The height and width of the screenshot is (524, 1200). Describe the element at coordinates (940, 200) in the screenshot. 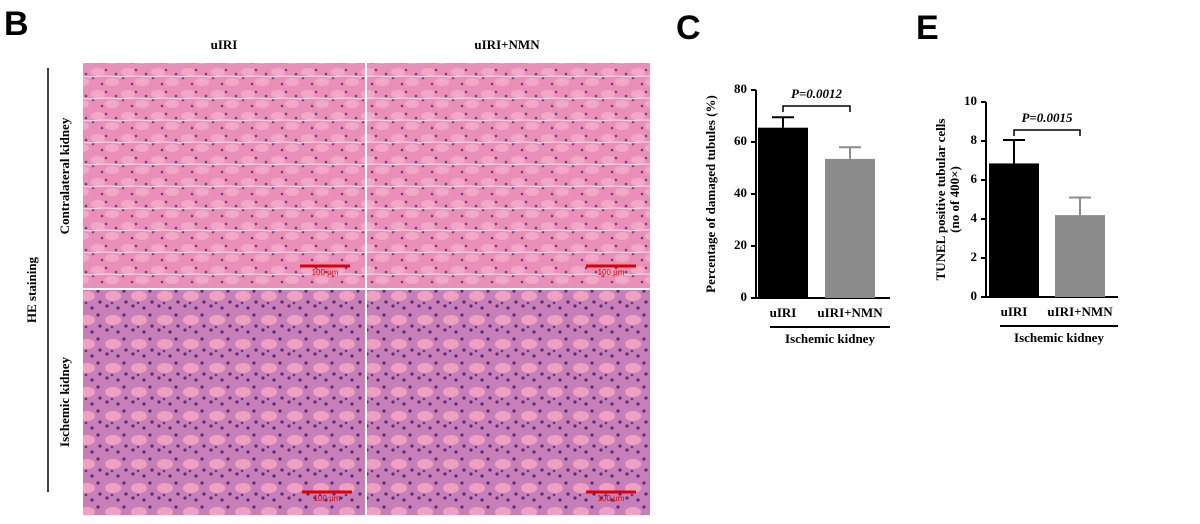

I see `y-axis-label: TUNEL positive tubular cells` at that location.